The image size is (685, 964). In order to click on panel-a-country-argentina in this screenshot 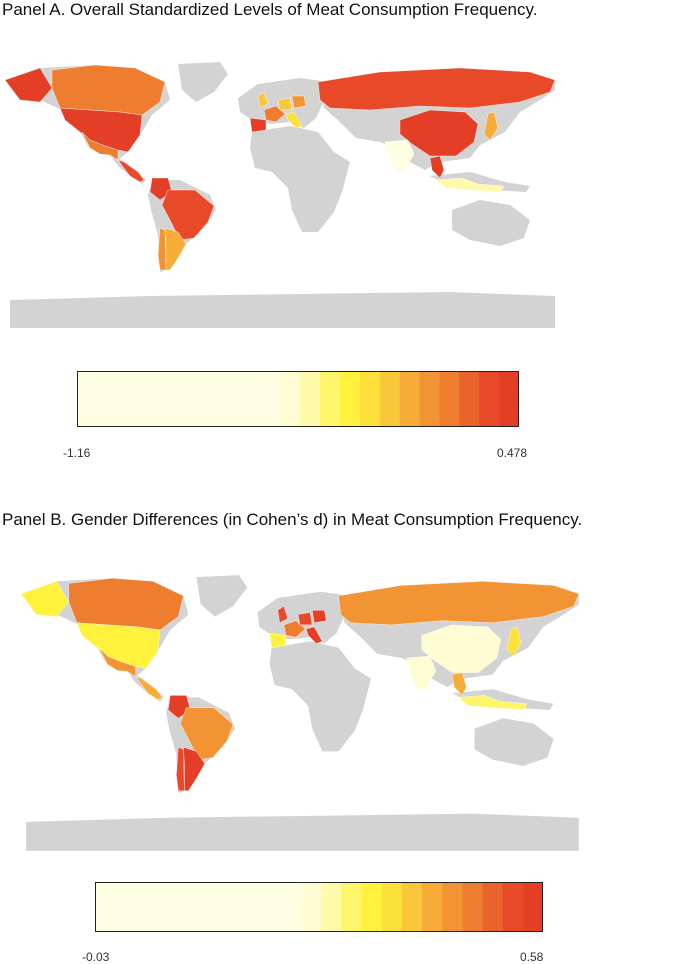, I will do `click(175, 249)`.